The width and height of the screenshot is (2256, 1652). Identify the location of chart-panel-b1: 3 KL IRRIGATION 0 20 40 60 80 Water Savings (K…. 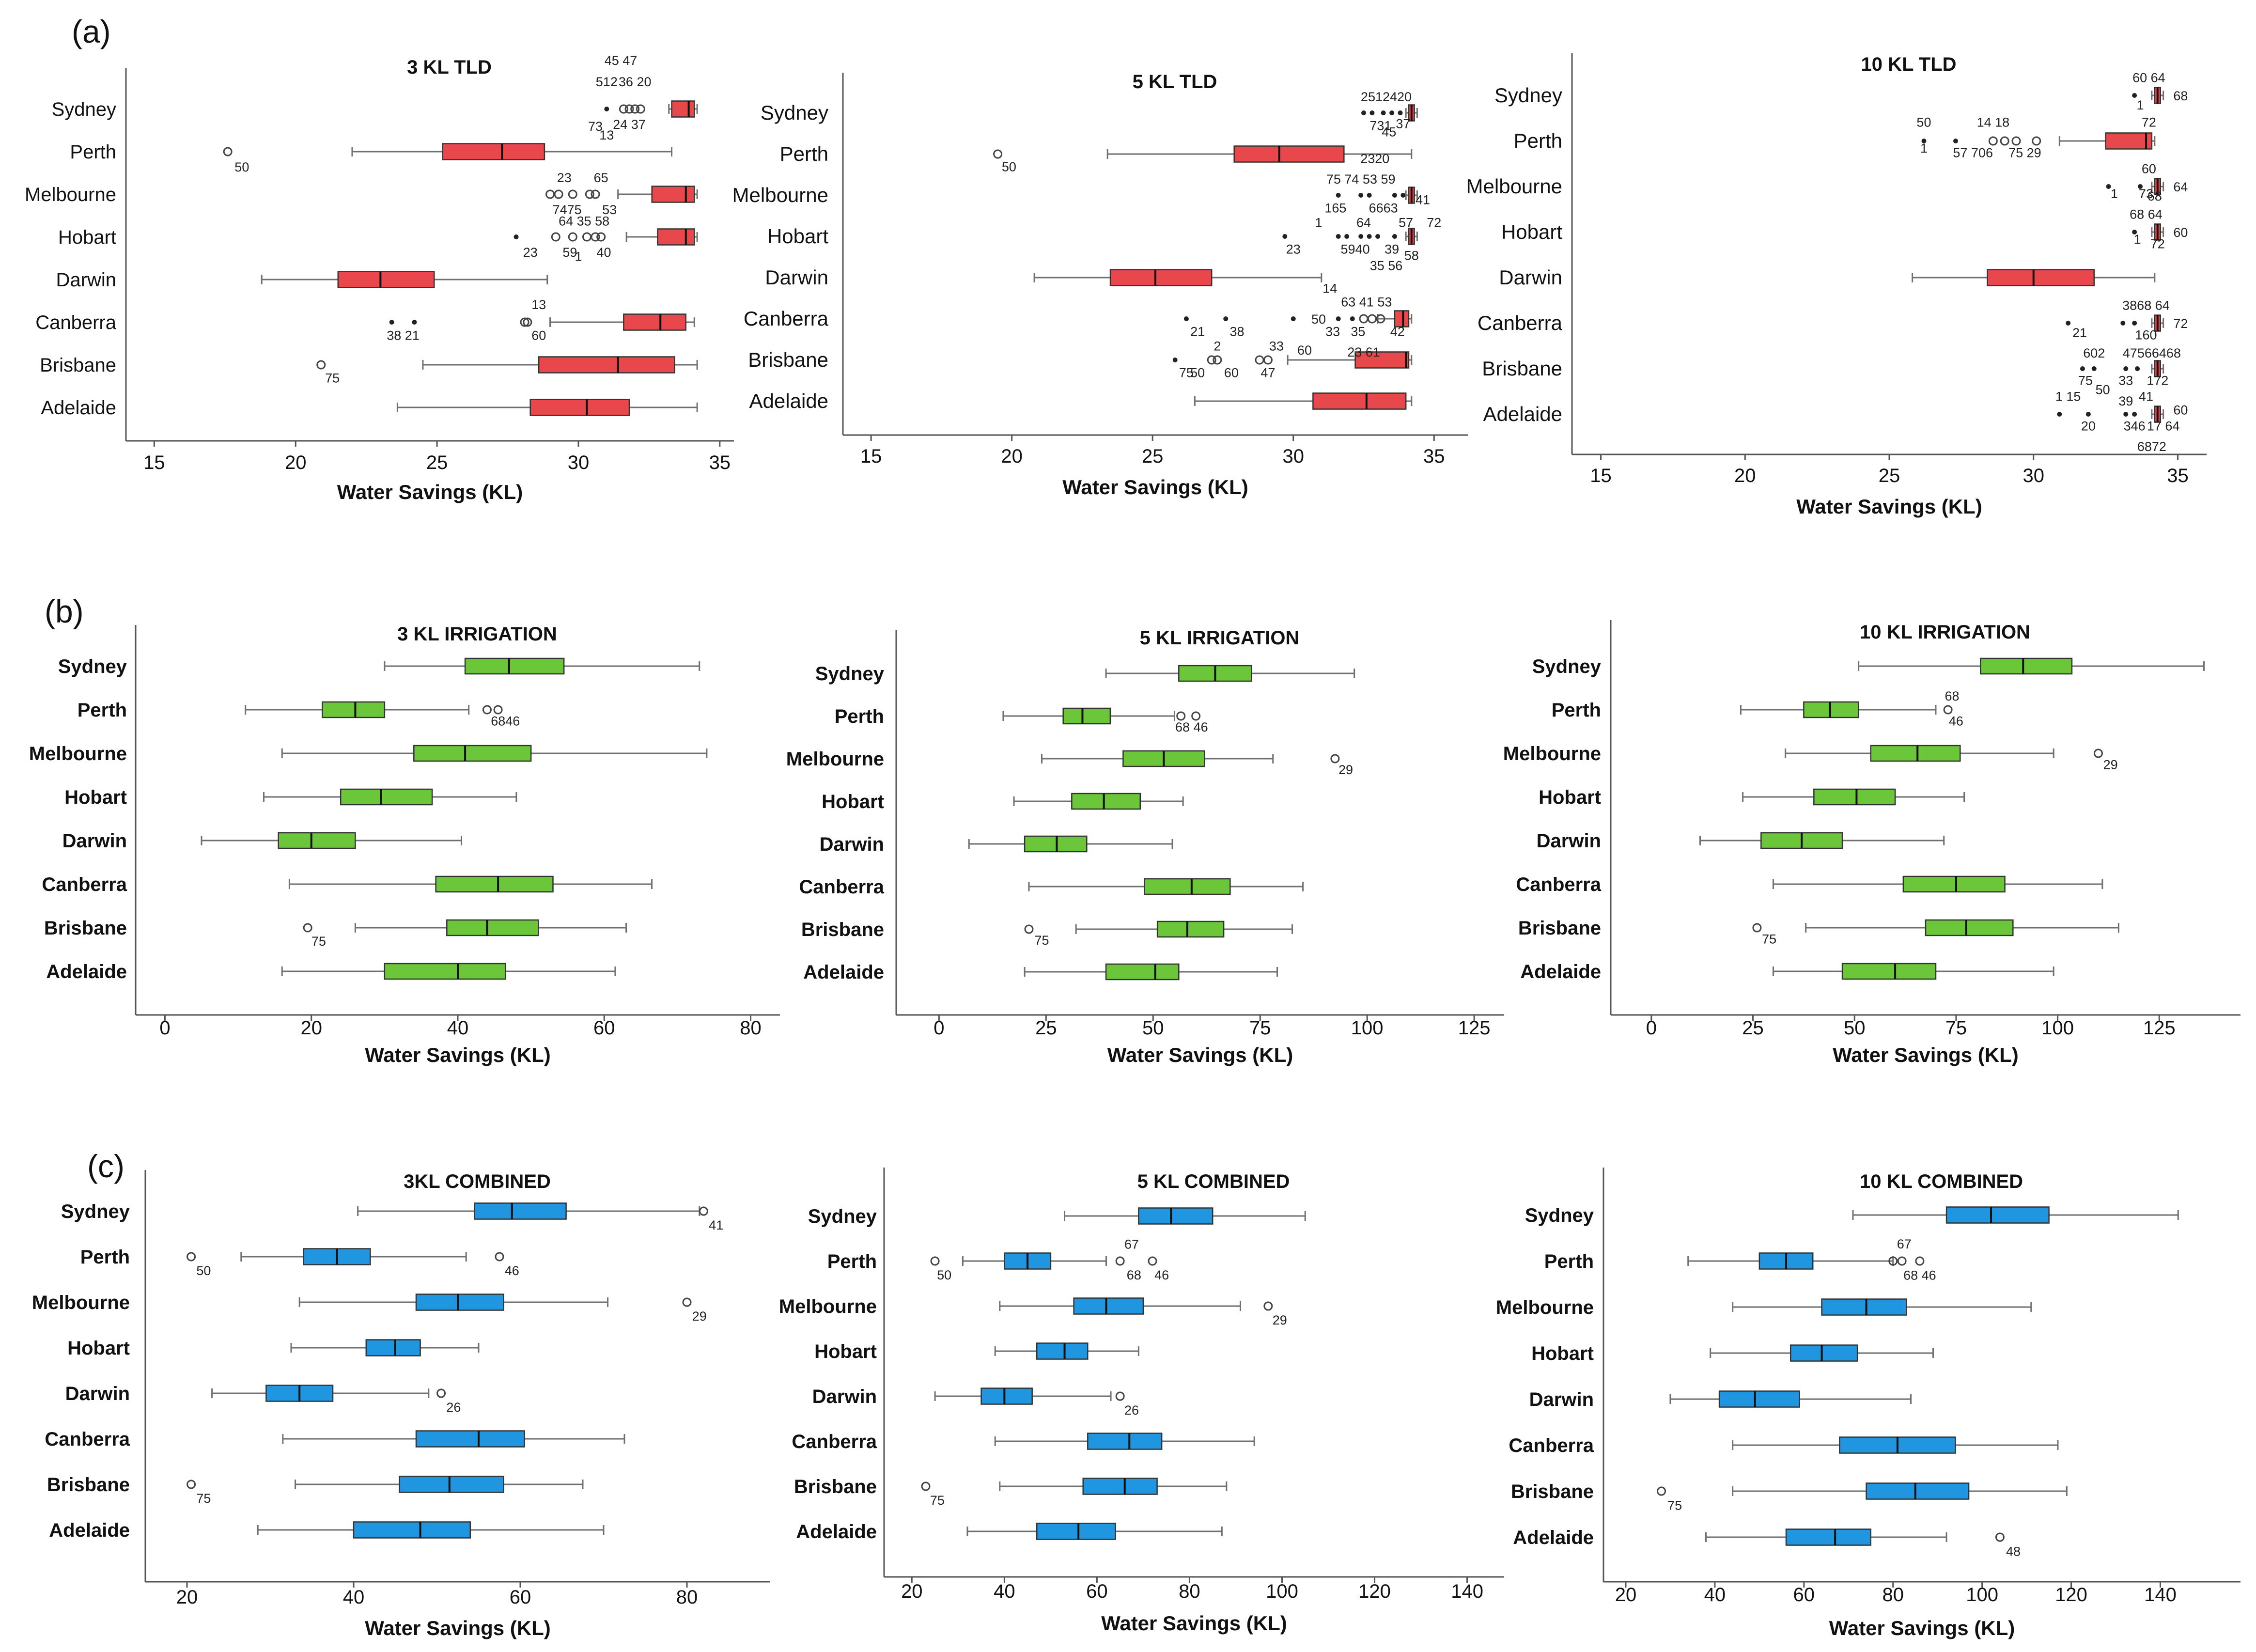
(404, 844).